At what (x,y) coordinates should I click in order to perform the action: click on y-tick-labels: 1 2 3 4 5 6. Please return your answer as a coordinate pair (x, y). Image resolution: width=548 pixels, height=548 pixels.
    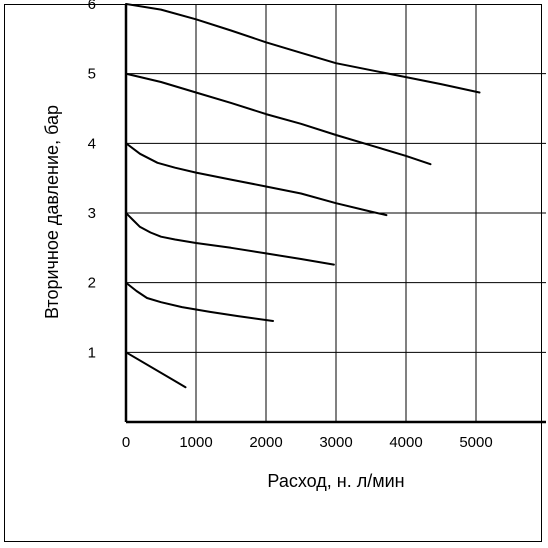
    Looking at the image, I should click on (92, 180).